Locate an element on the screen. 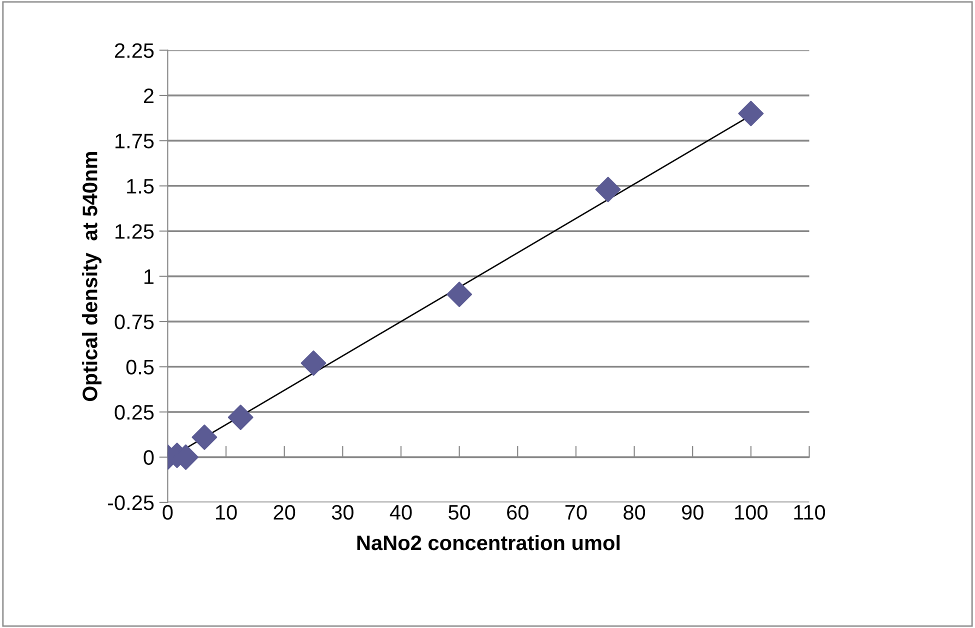 The image size is (975, 628). x-tick-label: 110 is located at coordinates (810, 512).